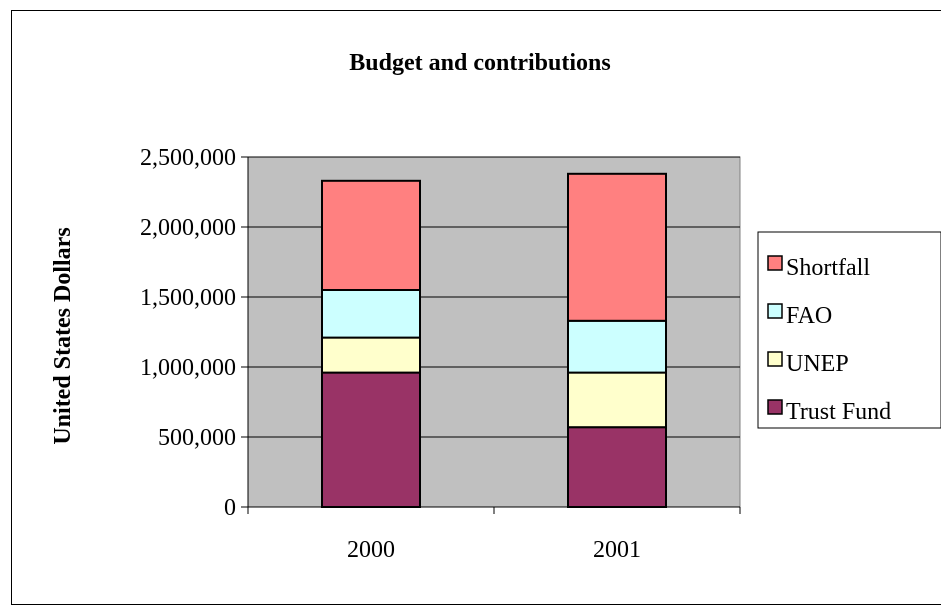 This screenshot has width=941, height=605. Describe the element at coordinates (479, 63) in the screenshot. I see `chart-title: Budget and contributions` at that location.